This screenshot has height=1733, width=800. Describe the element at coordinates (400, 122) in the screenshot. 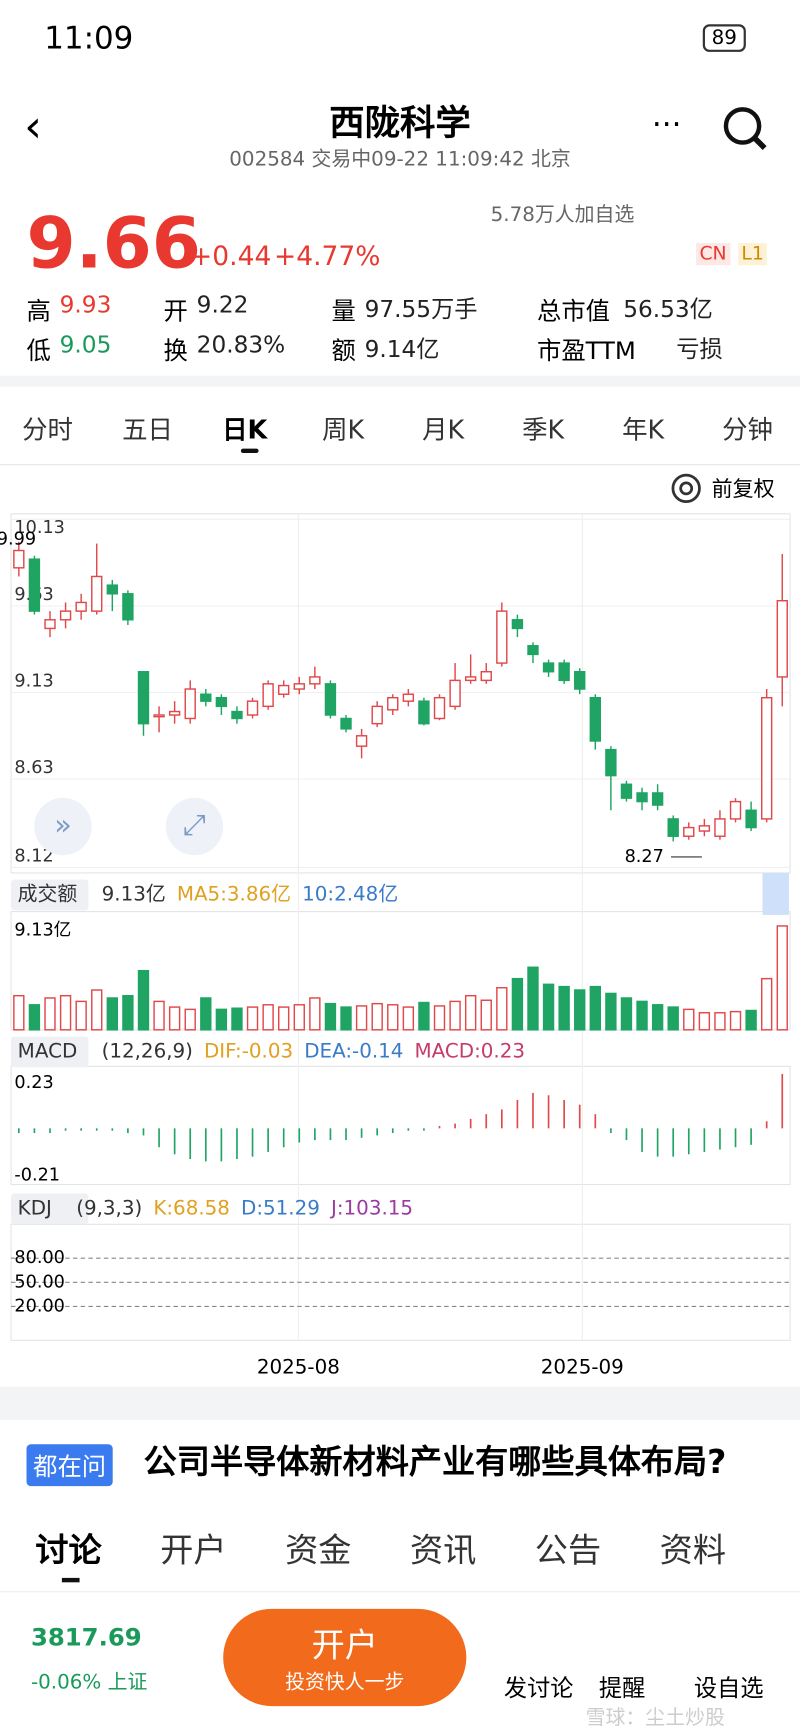

I see `title: 西陇科学` at that location.